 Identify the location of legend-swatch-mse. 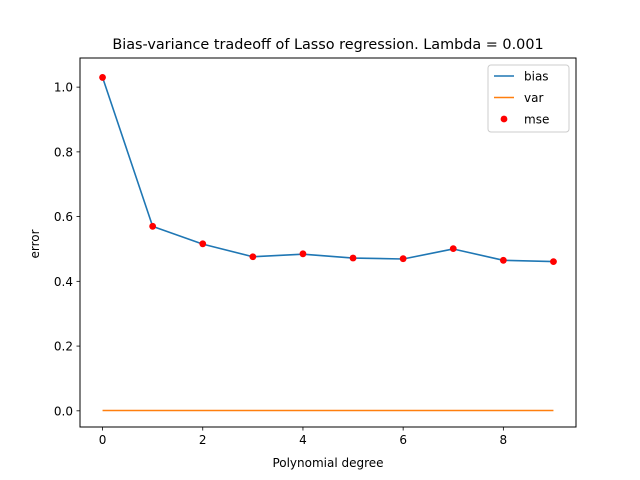
(504, 119).